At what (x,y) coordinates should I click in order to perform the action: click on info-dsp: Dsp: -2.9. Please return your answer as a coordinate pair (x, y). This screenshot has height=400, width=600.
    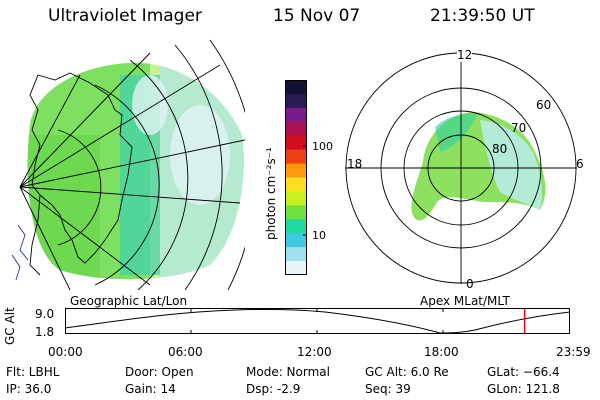
    Looking at the image, I should click on (273, 389).